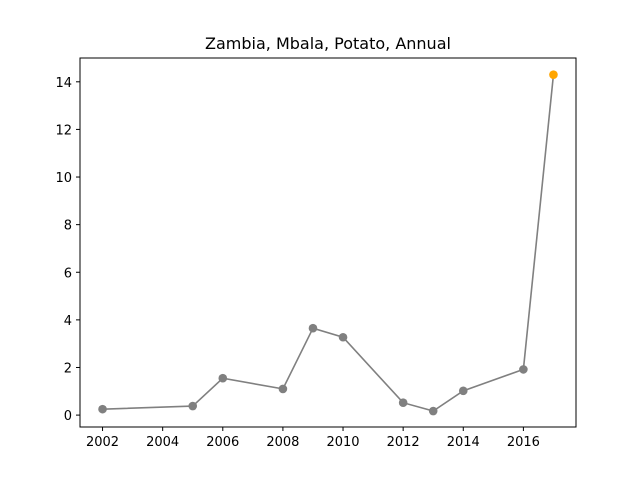 Image resolution: width=640 pixels, height=480 pixels. What do you see at coordinates (63, 178) in the screenshot?
I see `y-tick-label: 10` at bounding box center [63, 178].